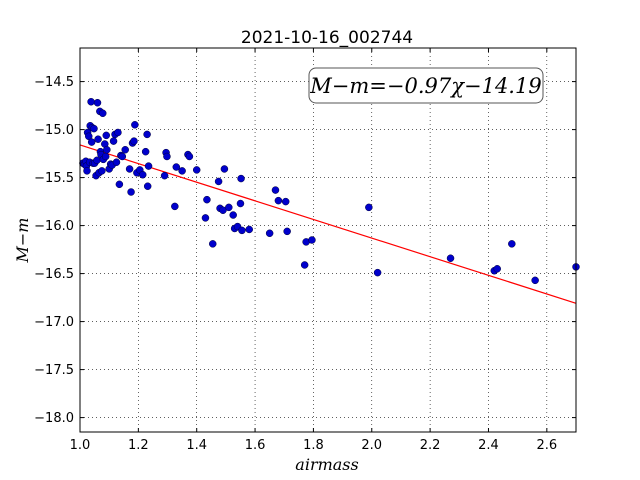 This screenshot has height=480, width=640. Describe the element at coordinates (54, 130) in the screenshot. I see `y-tick-label: −15.0` at that location.